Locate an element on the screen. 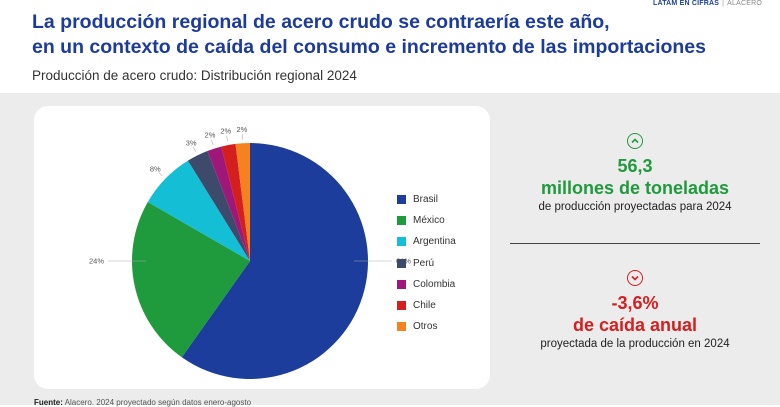  legend-item-chile: Chile is located at coordinates (426, 305).